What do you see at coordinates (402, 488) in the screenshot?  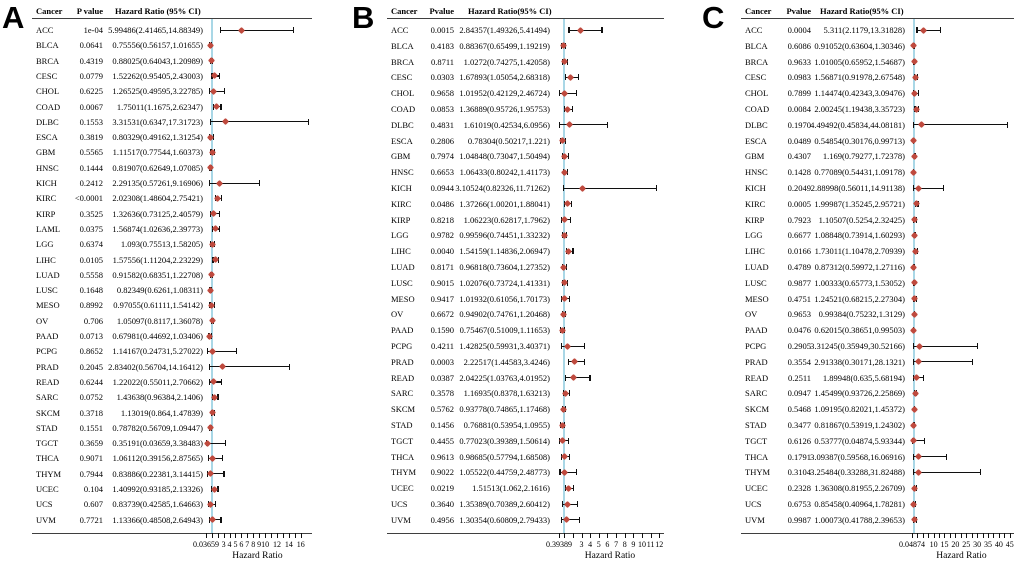 I see `row-cancer-label: UCEC` at bounding box center [402, 488].